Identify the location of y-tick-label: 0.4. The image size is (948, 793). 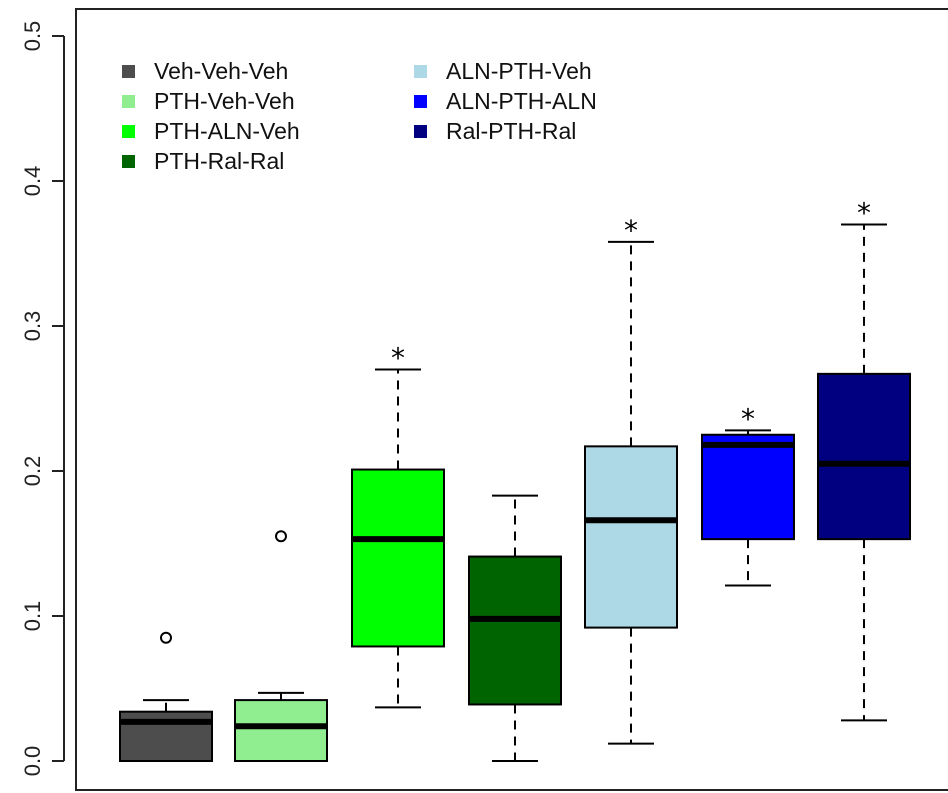
(32, 181).